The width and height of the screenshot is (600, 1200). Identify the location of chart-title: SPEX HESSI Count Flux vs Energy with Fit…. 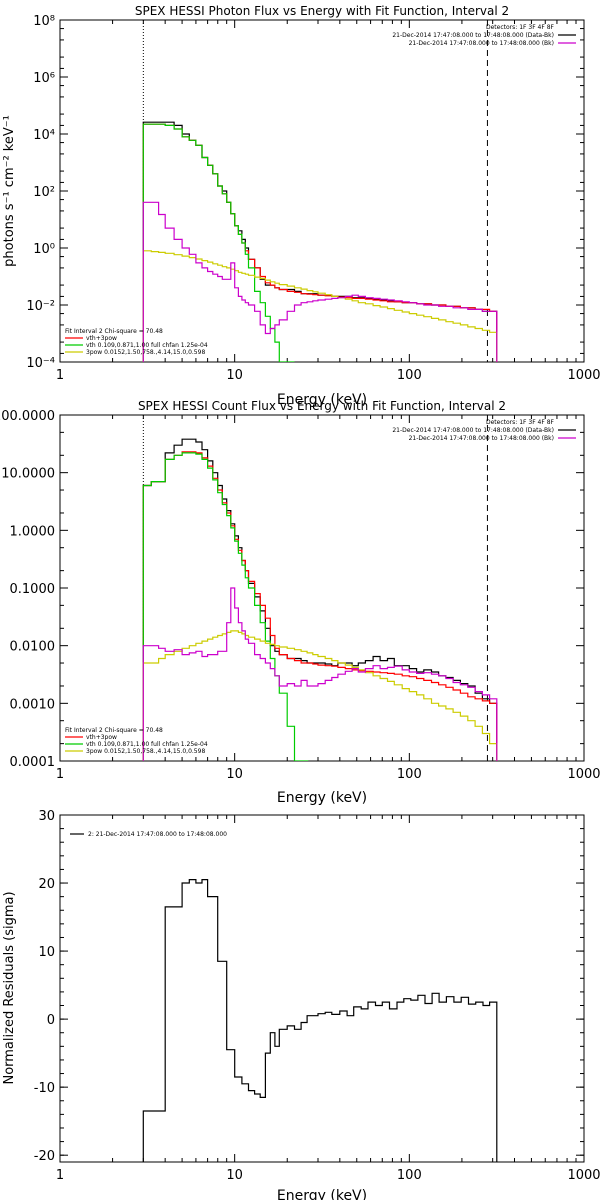
(322, 406).